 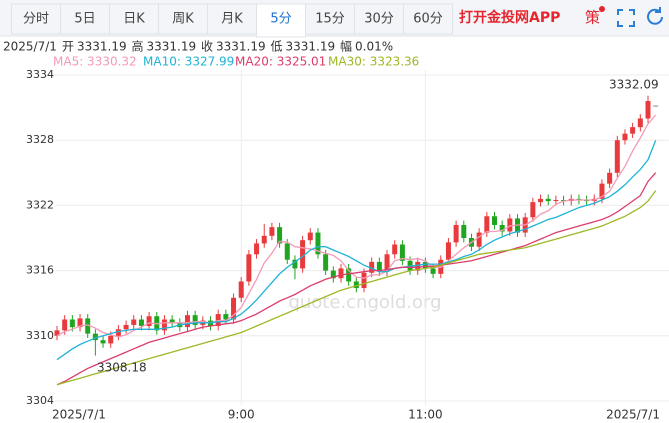 What do you see at coordinates (330, 19) in the screenshot?
I see `tab-label: 15分` at bounding box center [330, 19].